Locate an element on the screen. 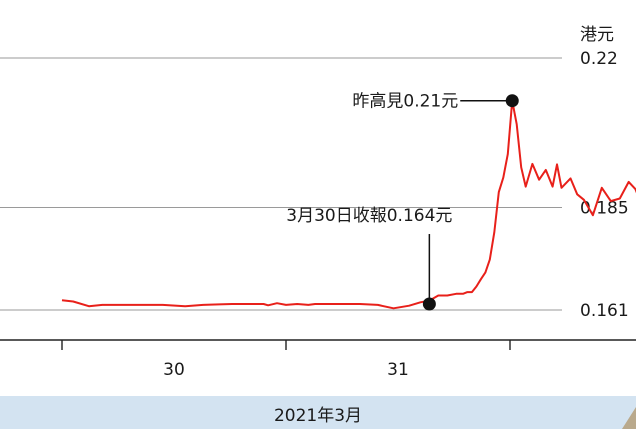 This screenshot has height=429, width=636. annotation-label: 3月30日收報0.164元 is located at coordinates (369, 216).